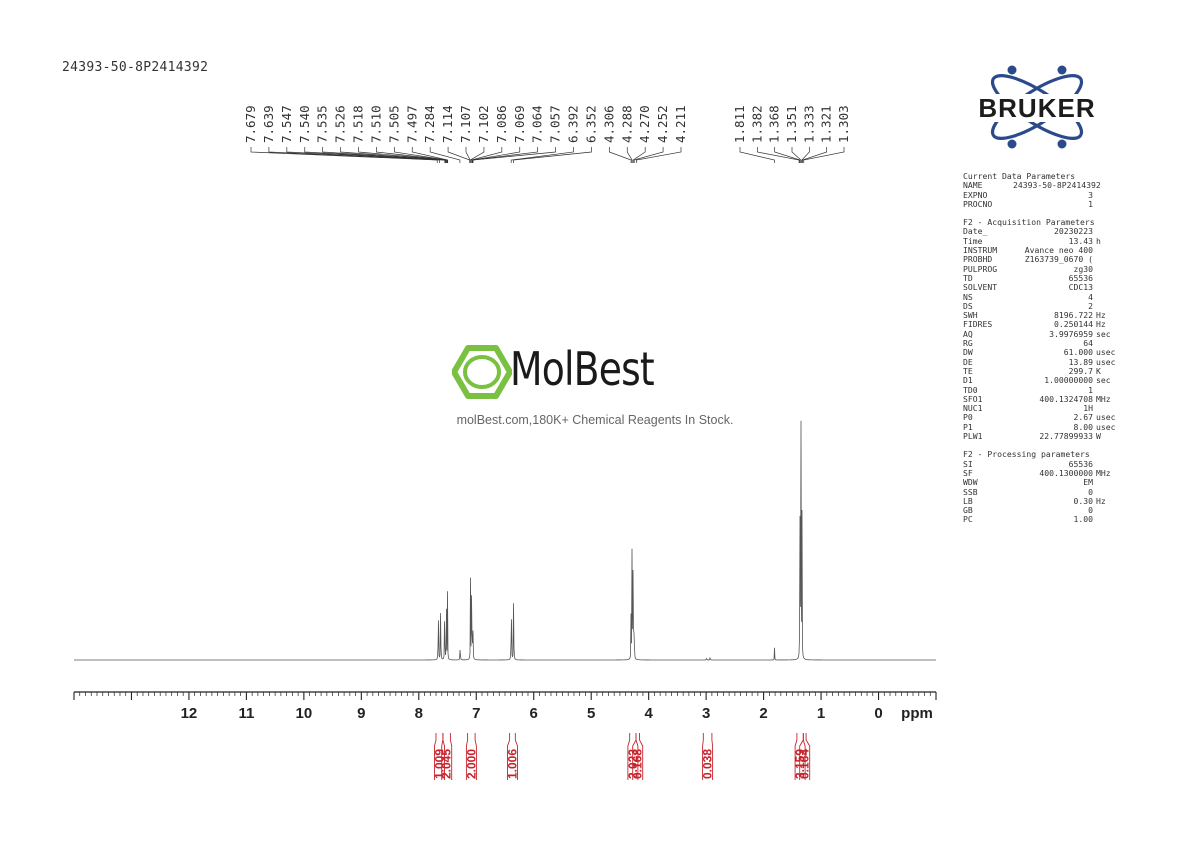 This screenshot has width=1190, height=842. I want to click on peak-label: 7.547, so click(286, 124).